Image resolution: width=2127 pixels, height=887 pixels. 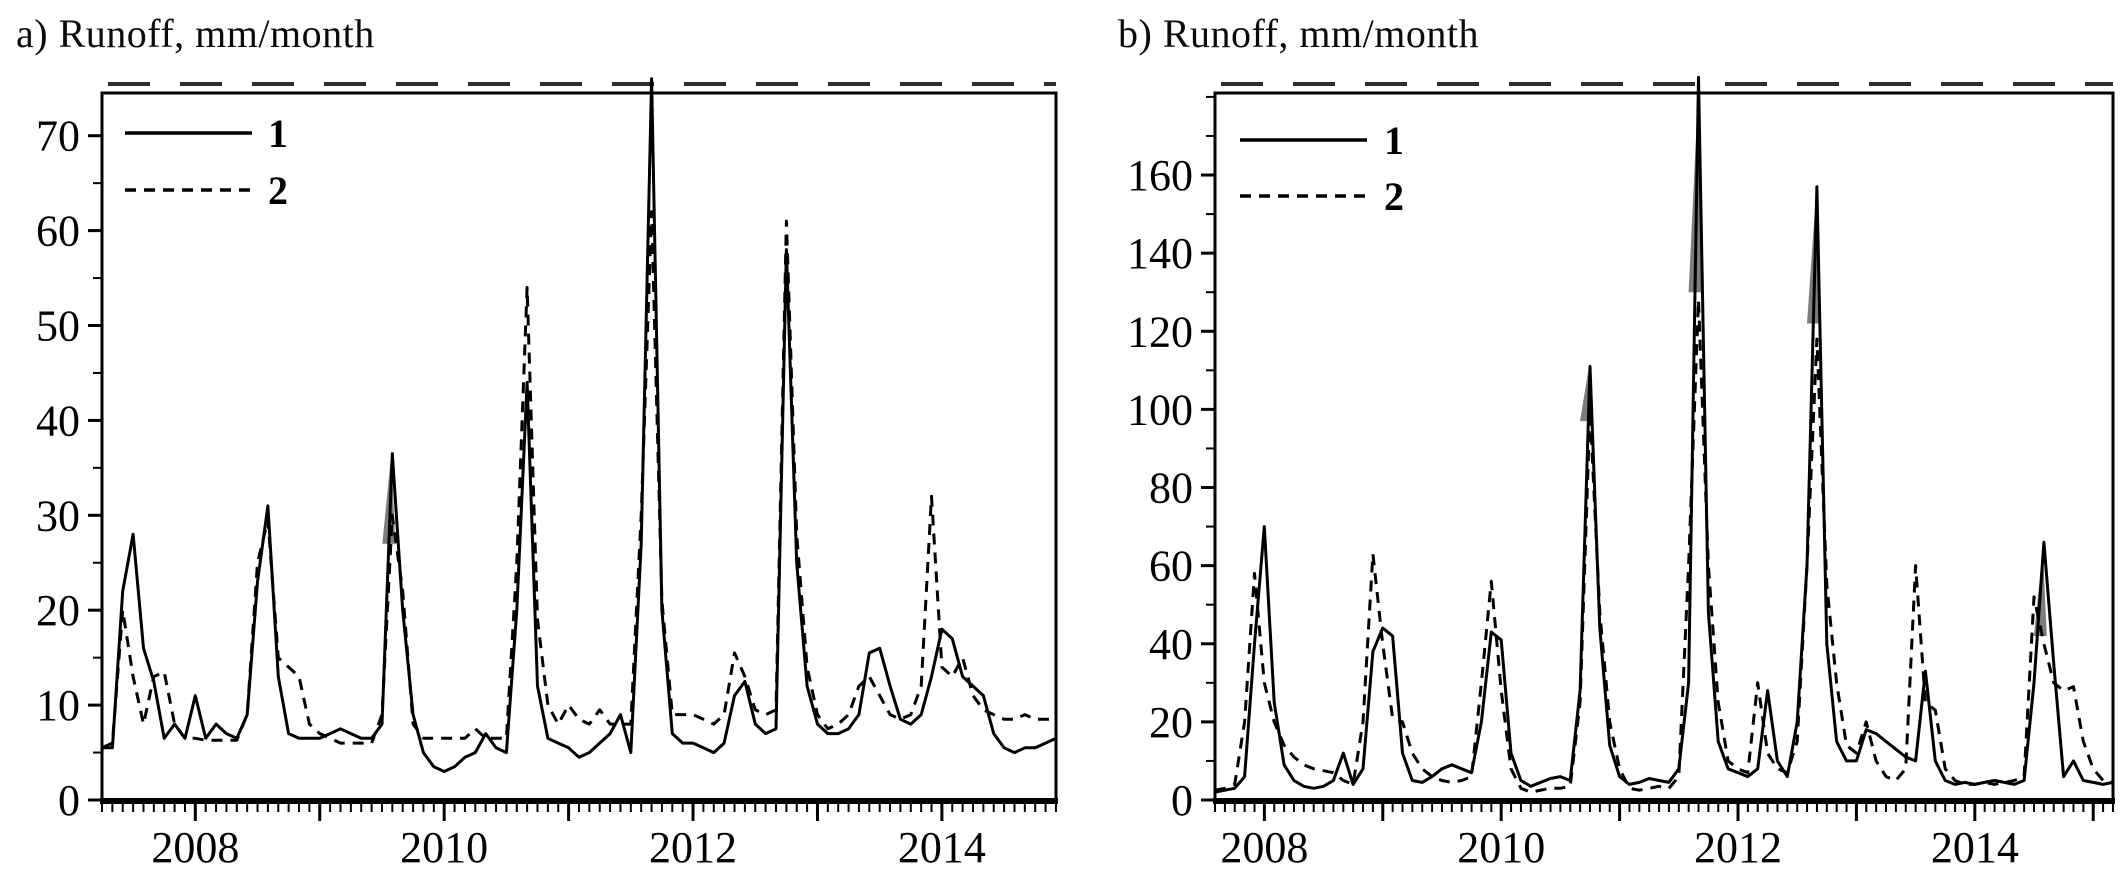 I want to click on y-tick-label: 10, so click(x=58, y=705).